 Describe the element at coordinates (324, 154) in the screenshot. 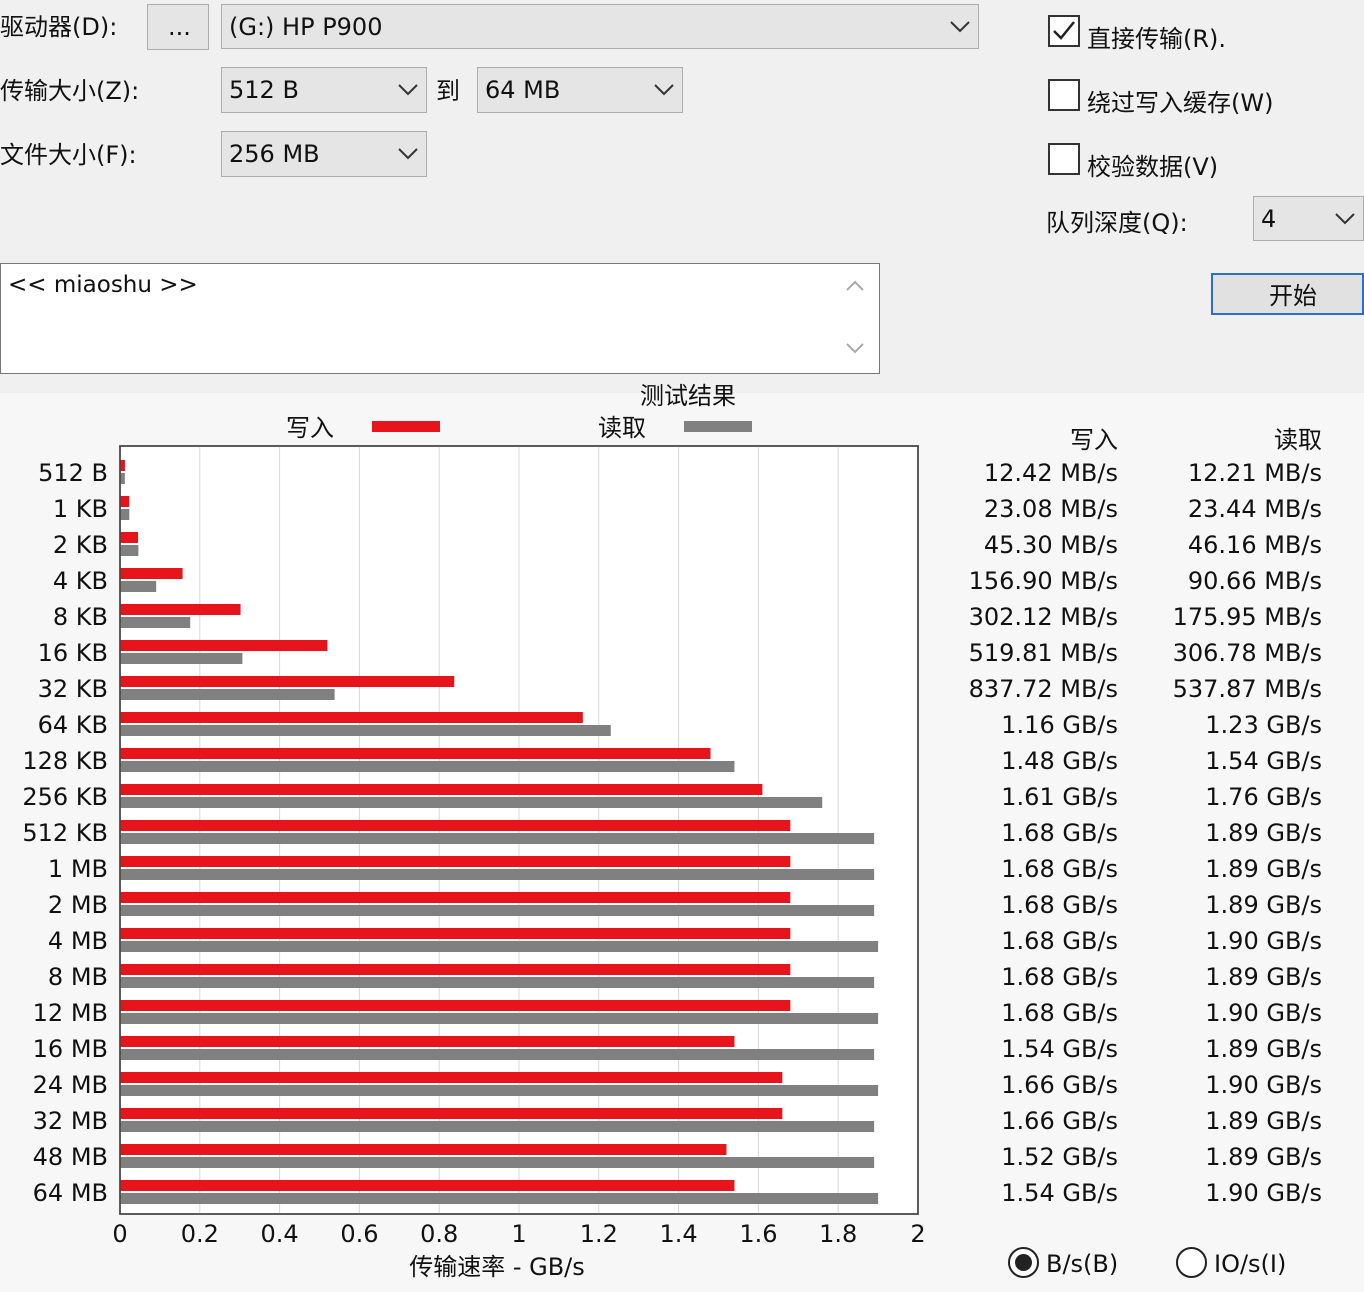

I see `file-size-select: 256 MB` at that location.